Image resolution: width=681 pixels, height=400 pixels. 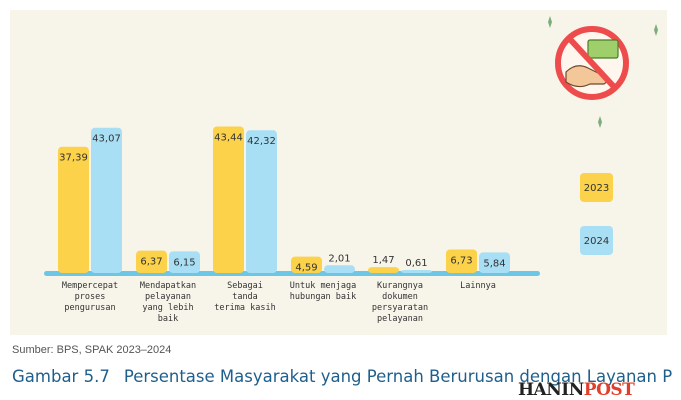 I want to click on category-label-1-3: baik, so click(x=168, y=319).